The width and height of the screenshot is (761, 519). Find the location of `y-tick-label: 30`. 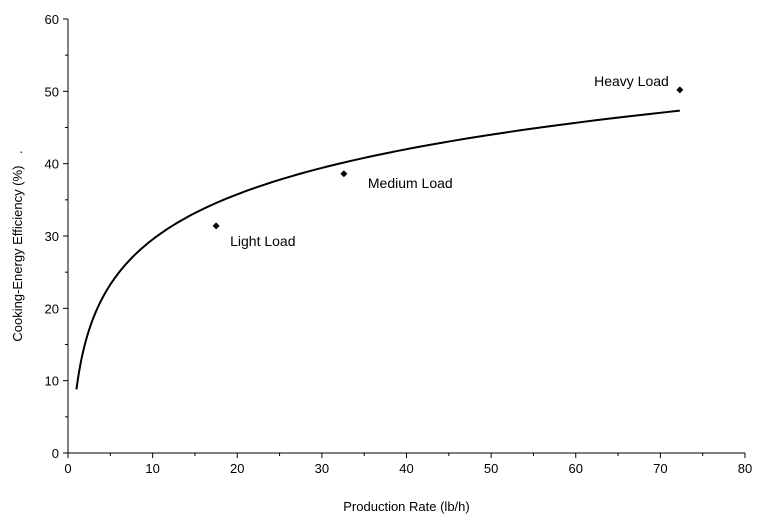

y-tick-label: 30 is located at coordinates (52, 236).